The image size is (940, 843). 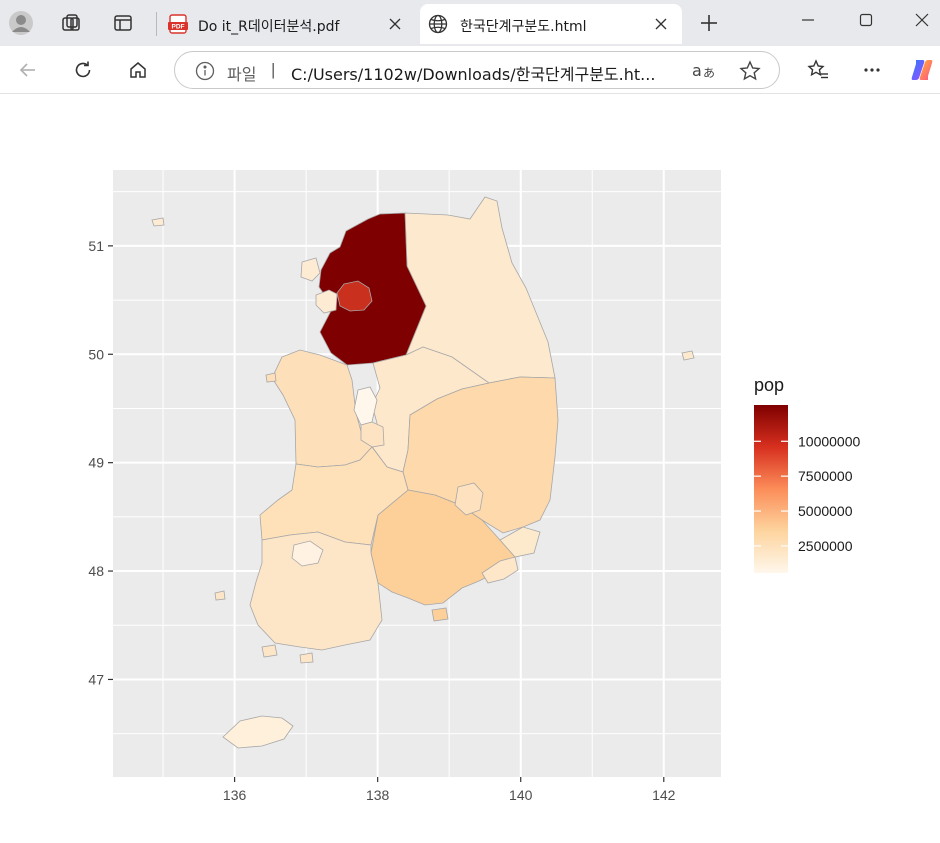 What do you see at coordinates (521, 795) in the screenshot?
I see `x-tick-label: 140` at bounding box center [521, 795].